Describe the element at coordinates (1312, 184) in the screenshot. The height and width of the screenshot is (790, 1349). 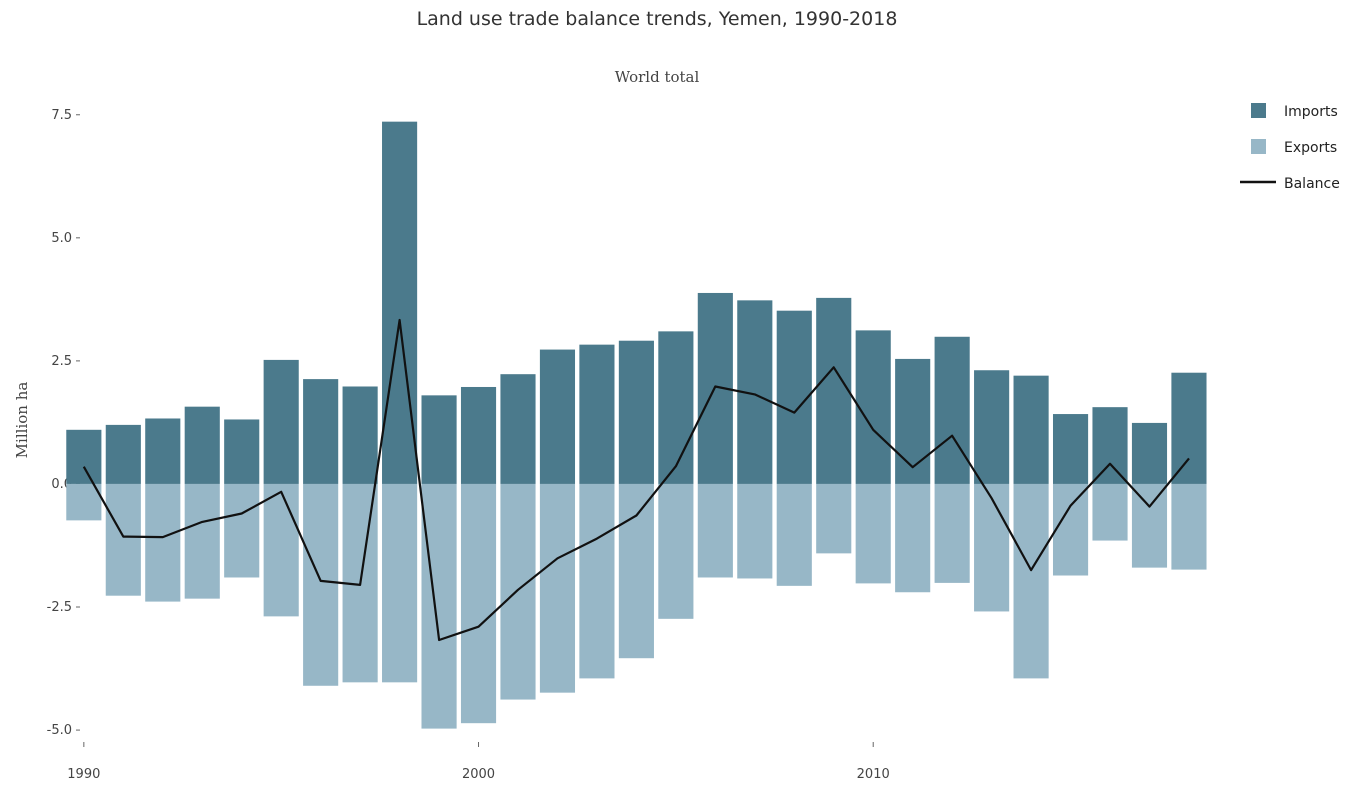
I see `legend-balance-label: Balance` at that location.